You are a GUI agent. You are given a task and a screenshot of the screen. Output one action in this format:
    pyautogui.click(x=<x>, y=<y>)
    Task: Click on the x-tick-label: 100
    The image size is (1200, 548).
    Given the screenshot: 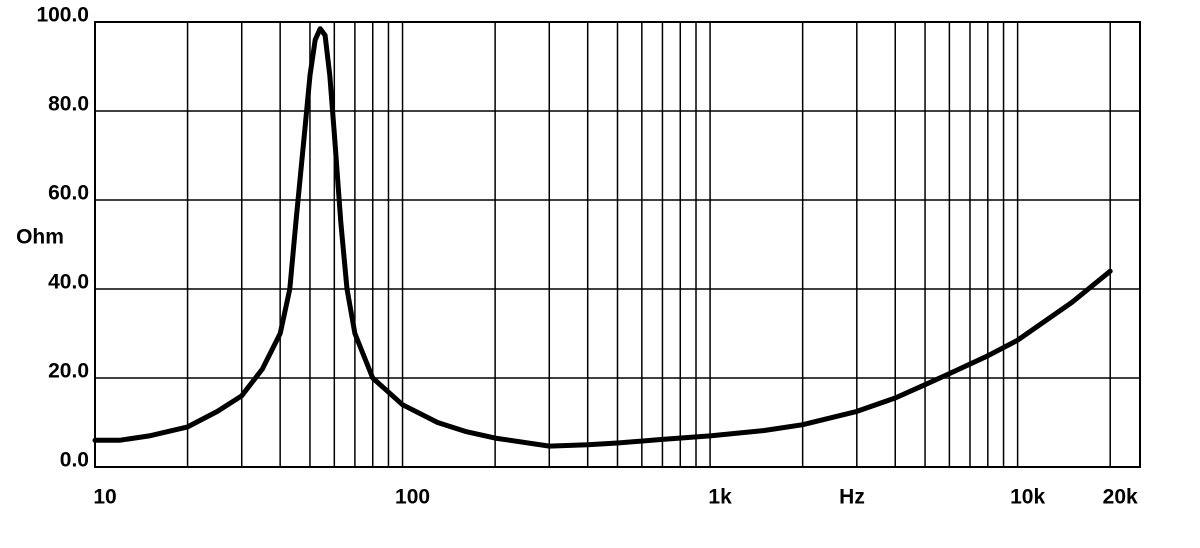 What is the action you would take?
    pyautogui.click(x=412, y=497)
    